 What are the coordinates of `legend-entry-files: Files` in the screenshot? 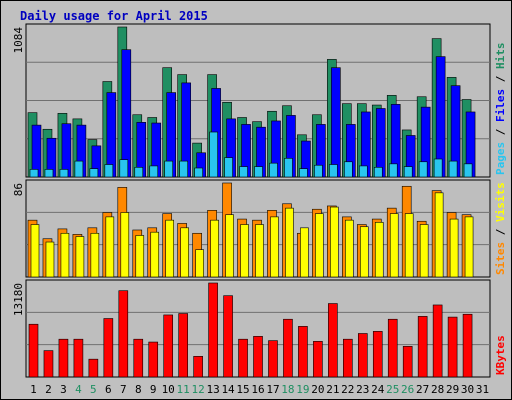 It's located at (500, 105).